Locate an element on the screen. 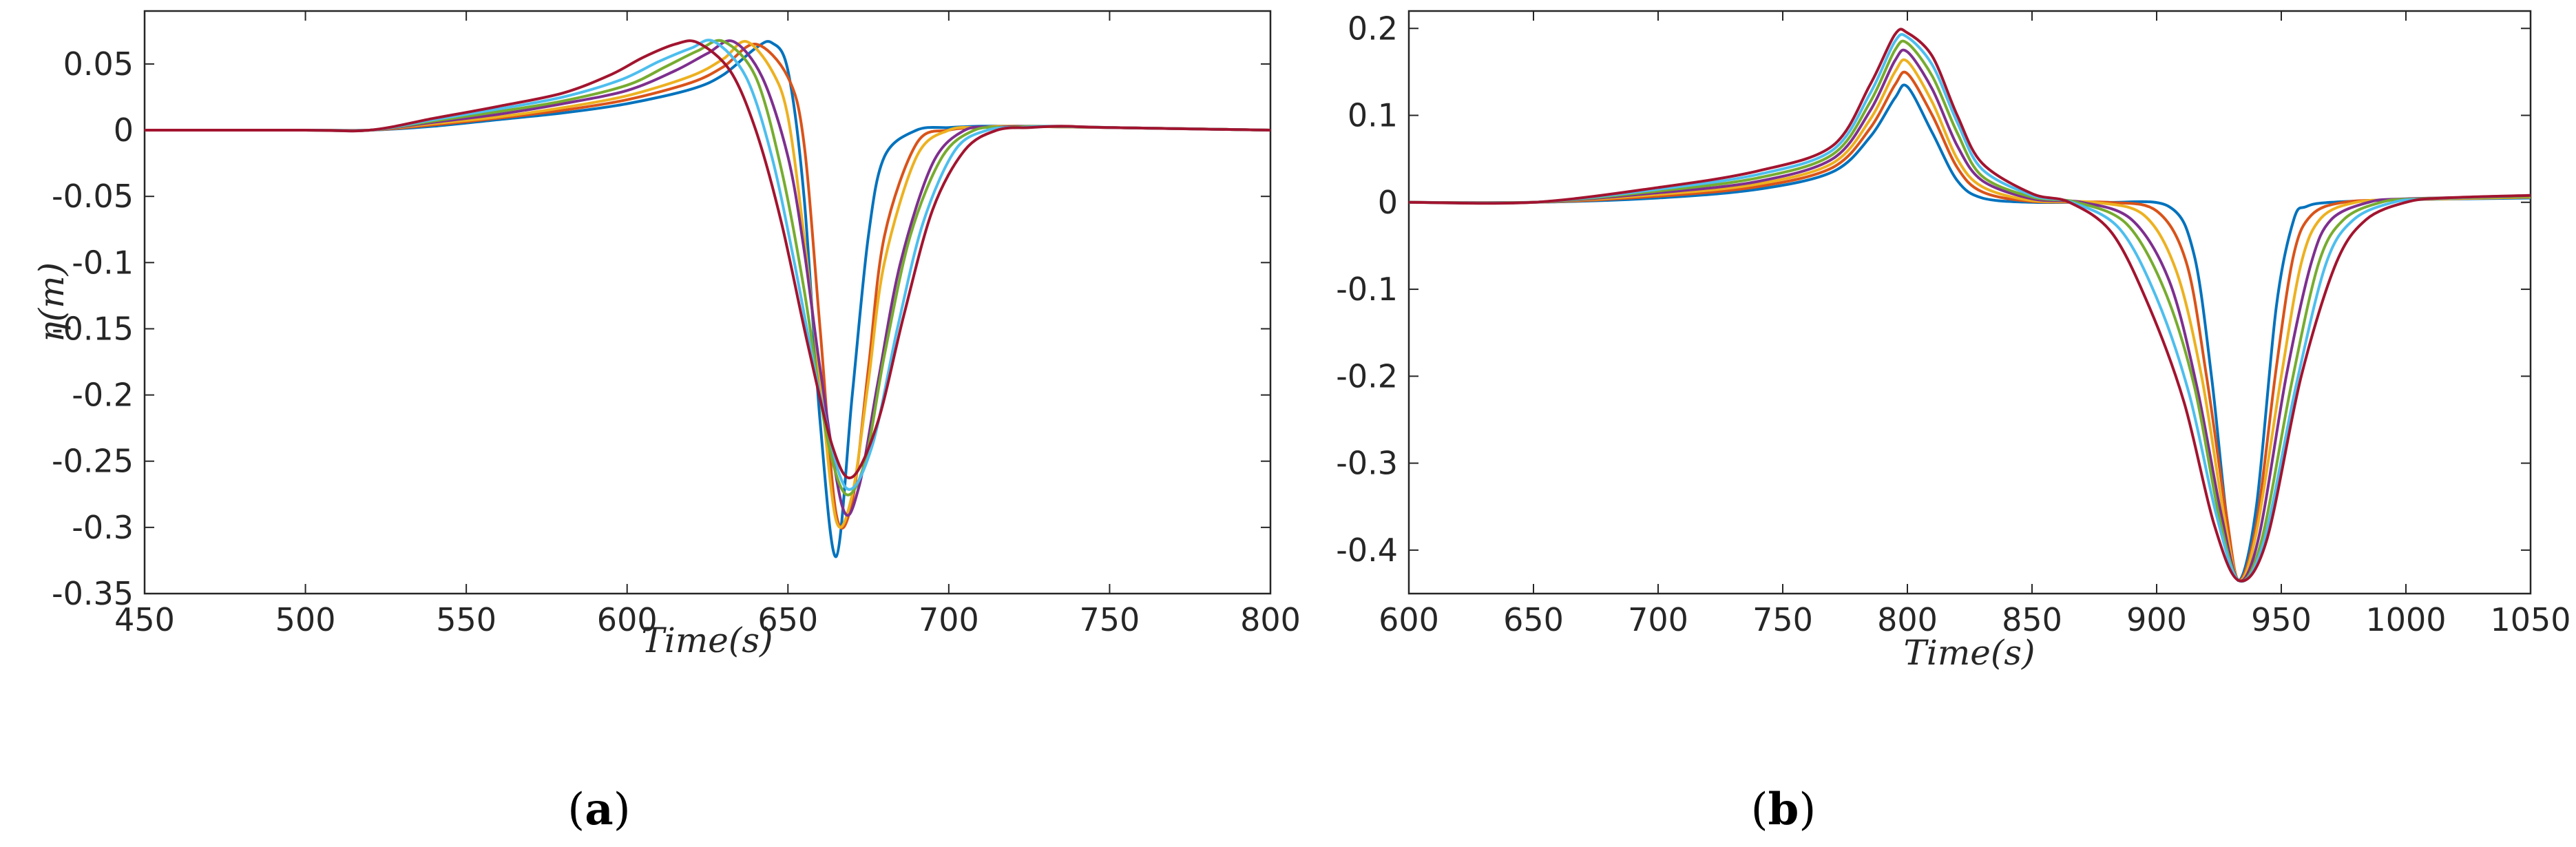 Image resolution: width=2576 pixels, height=847 pixels. x-tick-label: 850 is located at coordinates (2032, 619).